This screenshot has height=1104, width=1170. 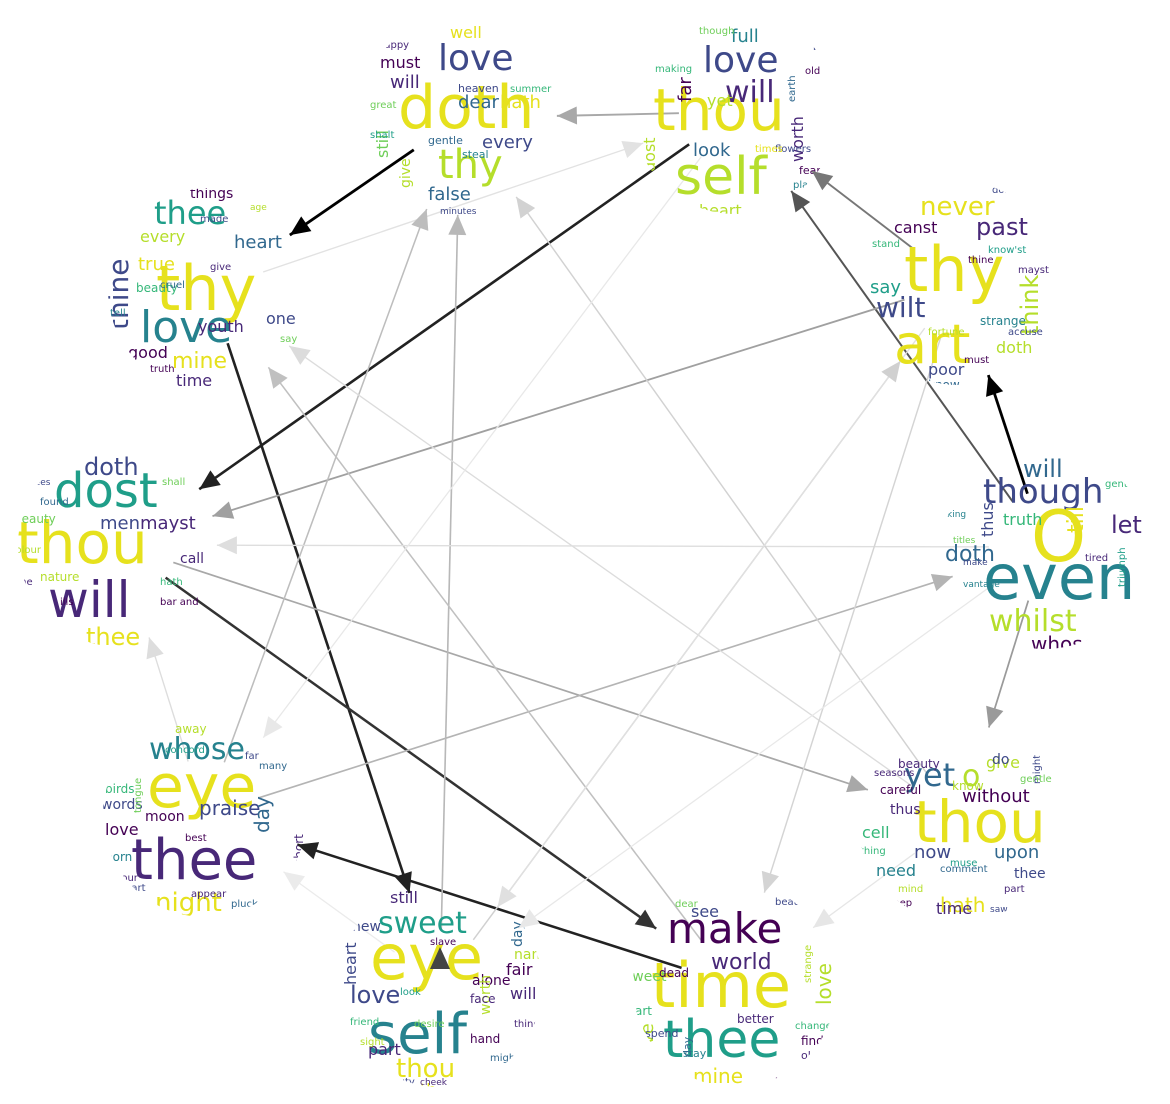 What do you see at coordinates (418, 1034) in the screenshot?
I see `word-label: self` at bounding box center [418, 1034].